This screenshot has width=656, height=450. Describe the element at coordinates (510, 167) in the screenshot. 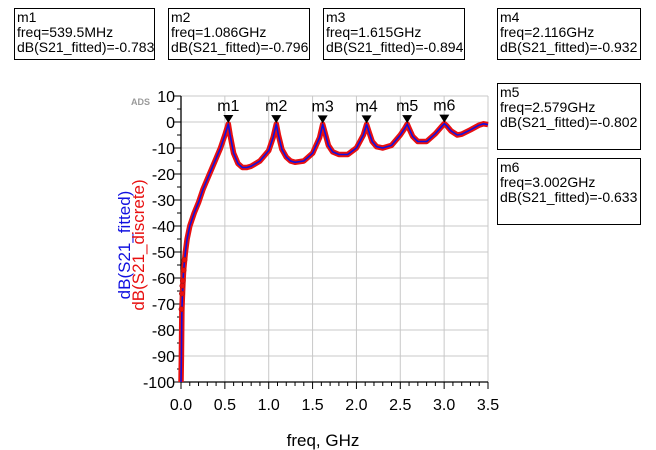

I see `marker-name: m6` at that location.